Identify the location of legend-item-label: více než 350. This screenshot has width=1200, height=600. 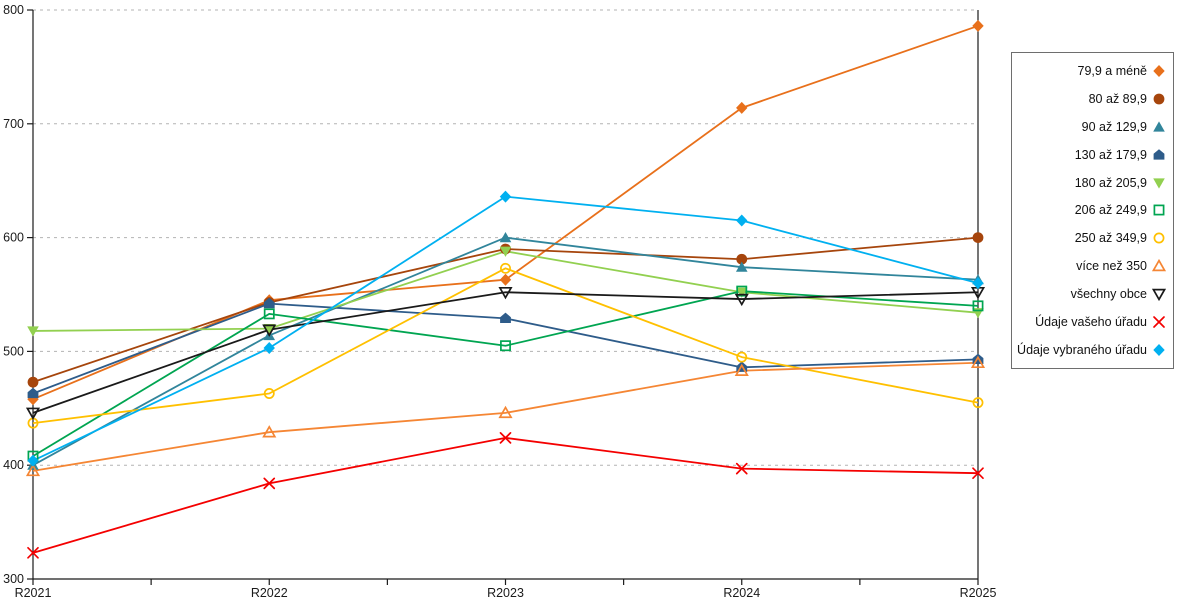
(1111, 266).